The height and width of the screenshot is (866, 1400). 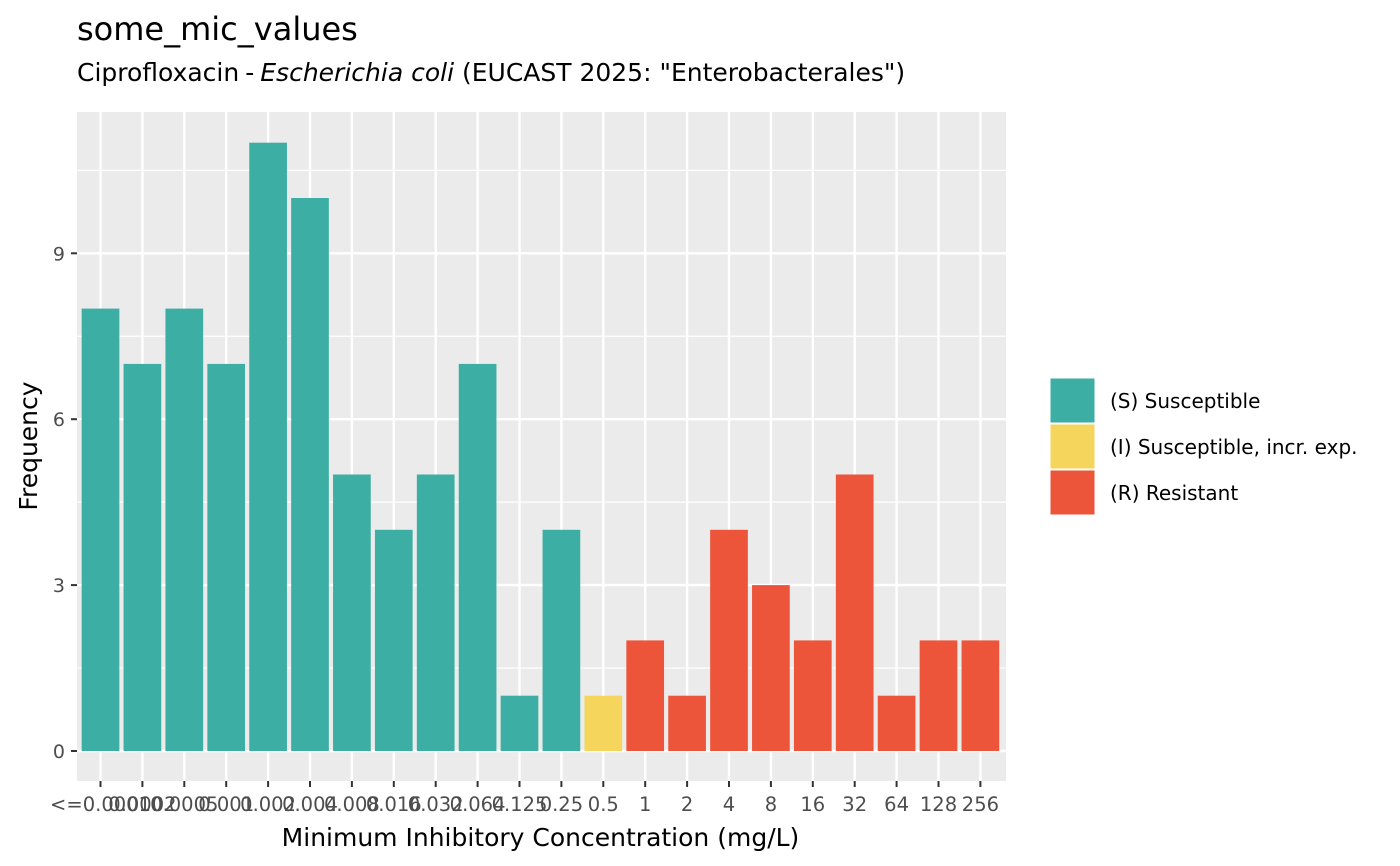 I want to click on x-tick-label: 0.5, so click(x=603, y=804).